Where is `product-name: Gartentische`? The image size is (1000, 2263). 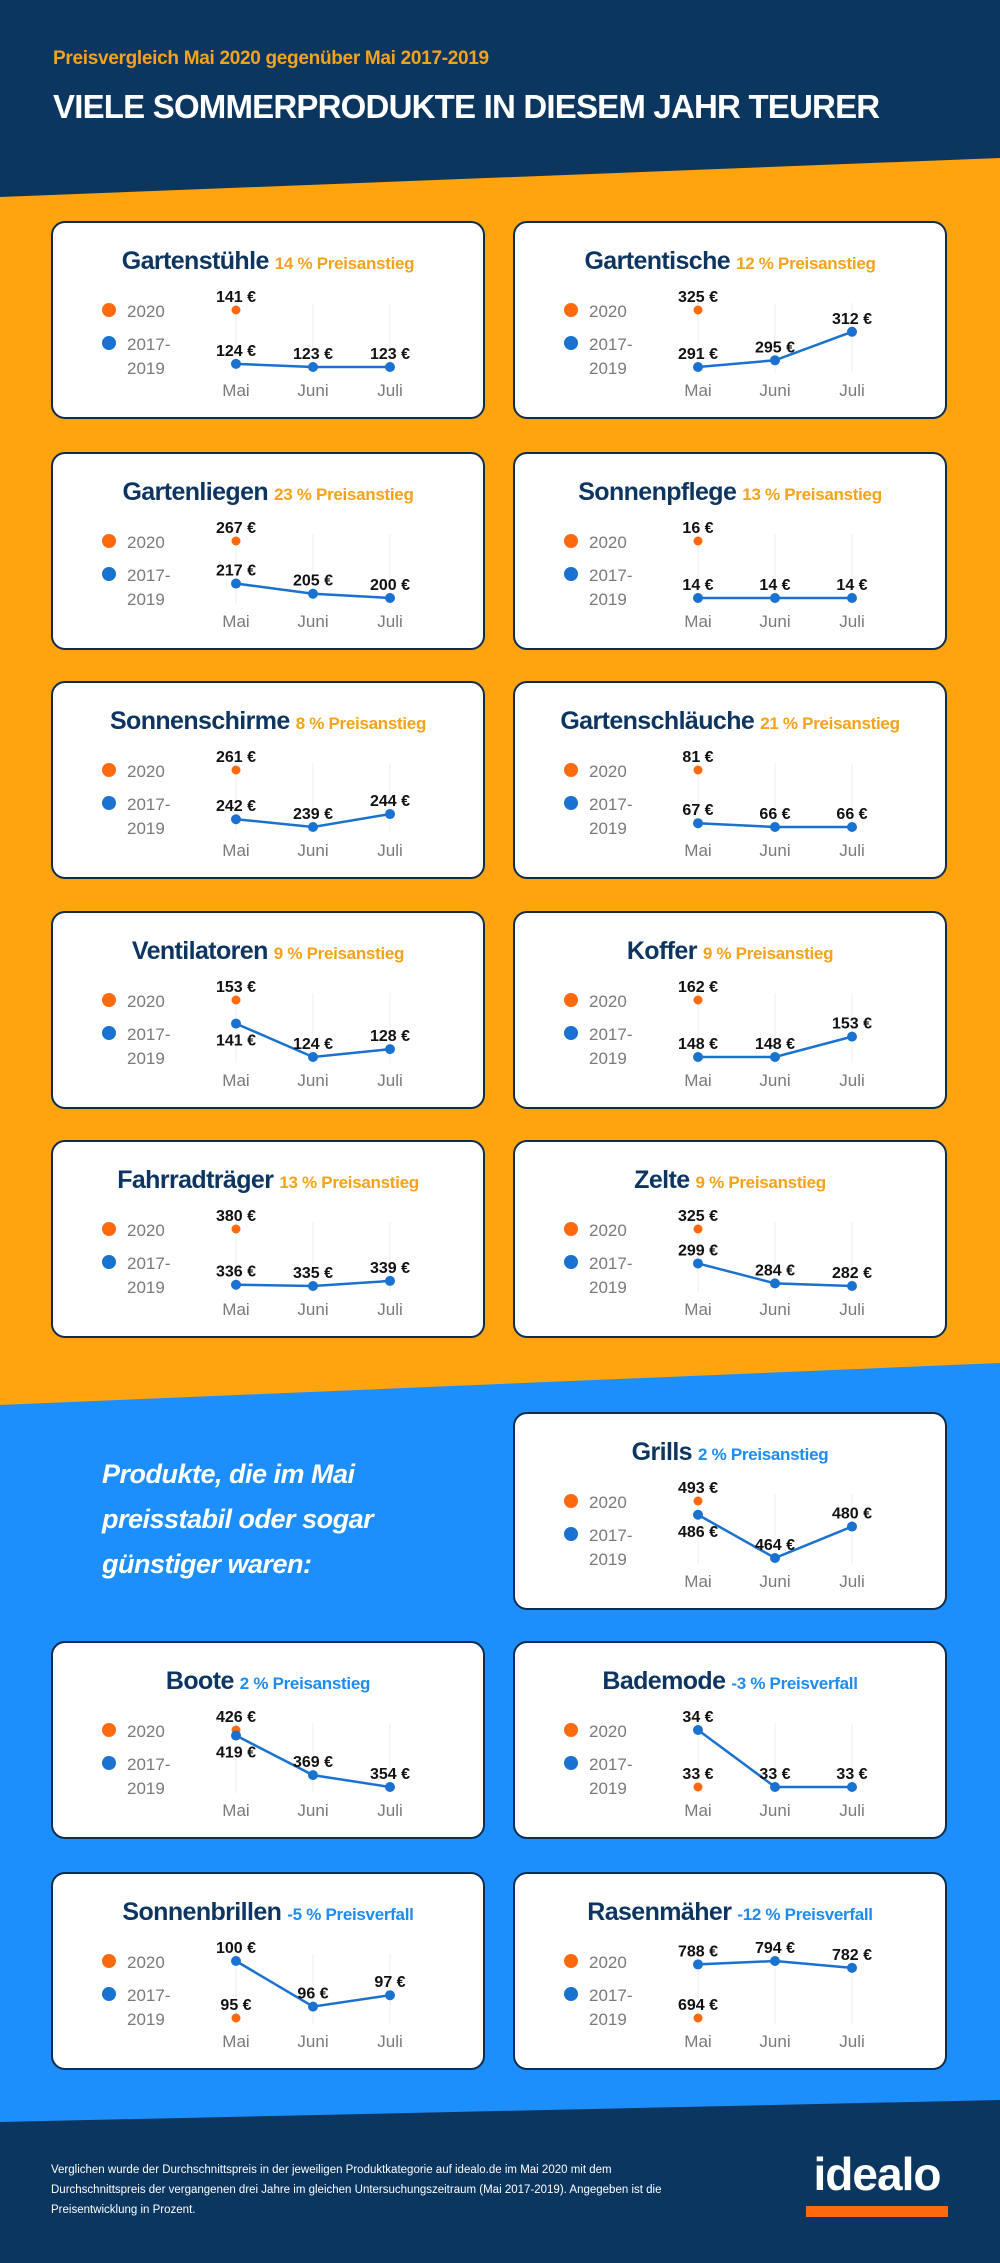 product-name: Gartentische is located at coordinates (657, 261).